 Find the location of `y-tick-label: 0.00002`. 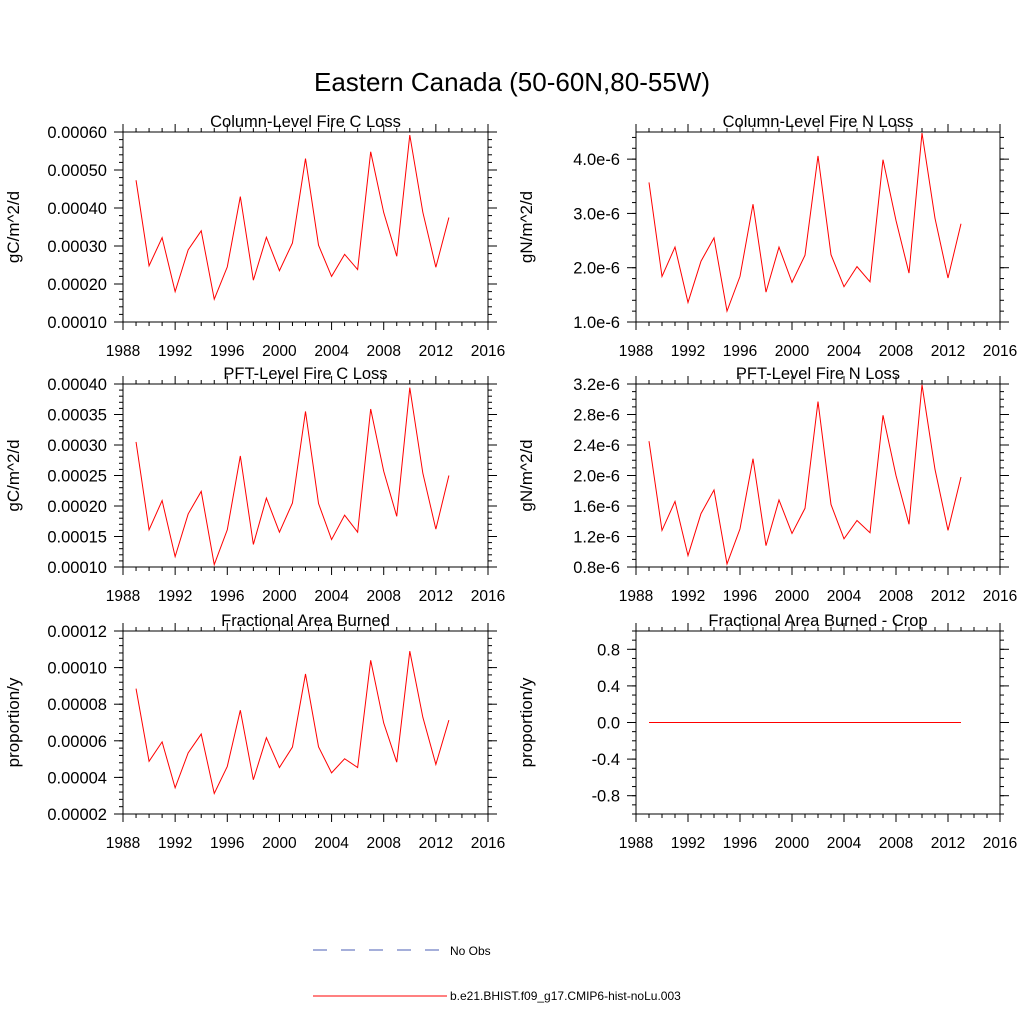

y-tick-label: 0.00002 is located at coordinates (77, 815).